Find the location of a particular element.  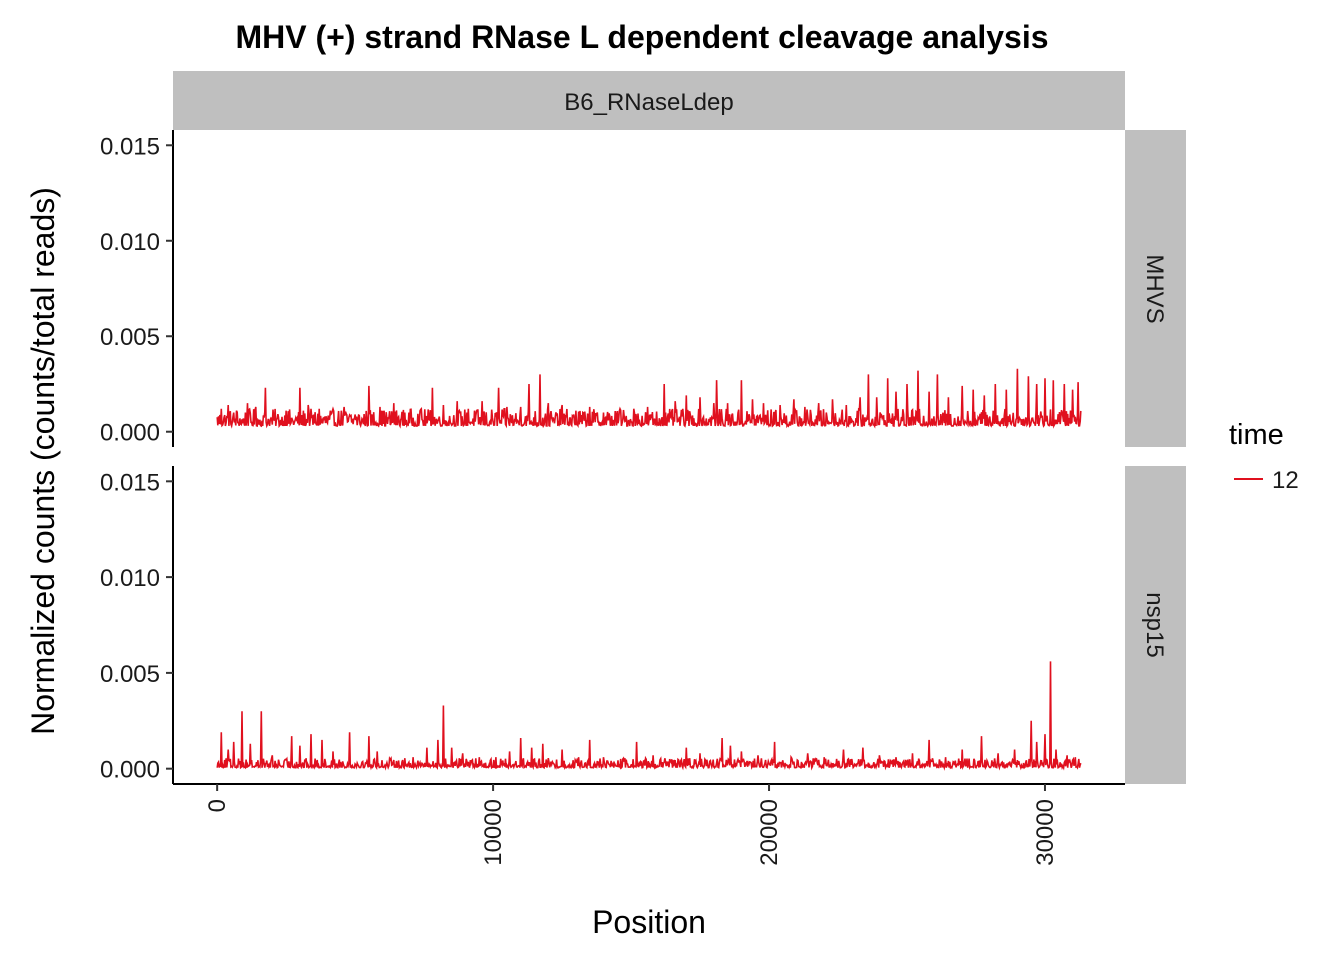

column-strip-background is located at coordinates (649, 100).